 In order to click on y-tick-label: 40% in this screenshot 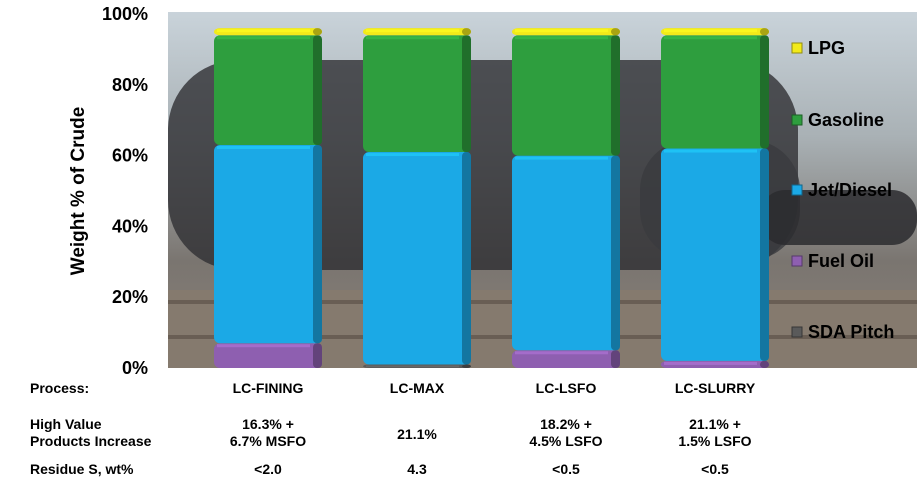, I will do `click(130, 226)`.